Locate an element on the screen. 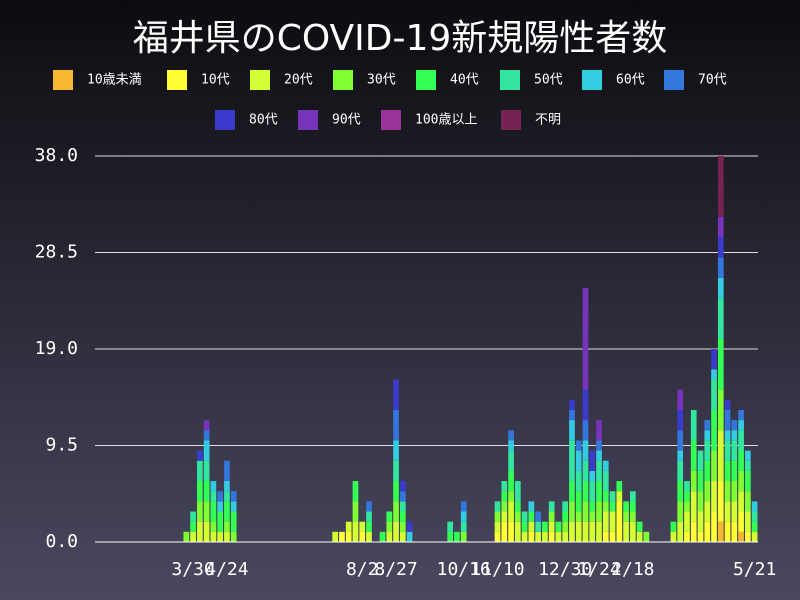  x-tick-label: 8/27 is located at coordinates (395, 569).